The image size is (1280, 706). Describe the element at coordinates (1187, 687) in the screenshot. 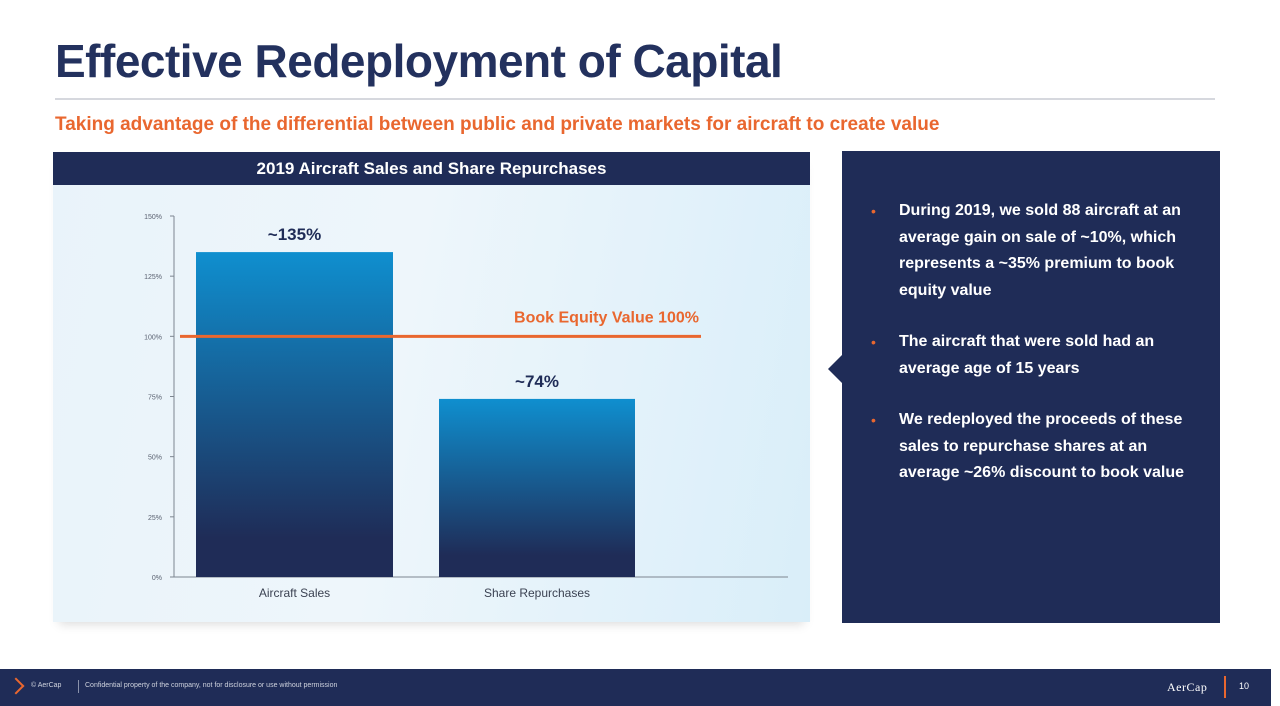

I see `aercap-logo: AerCap` at that location.